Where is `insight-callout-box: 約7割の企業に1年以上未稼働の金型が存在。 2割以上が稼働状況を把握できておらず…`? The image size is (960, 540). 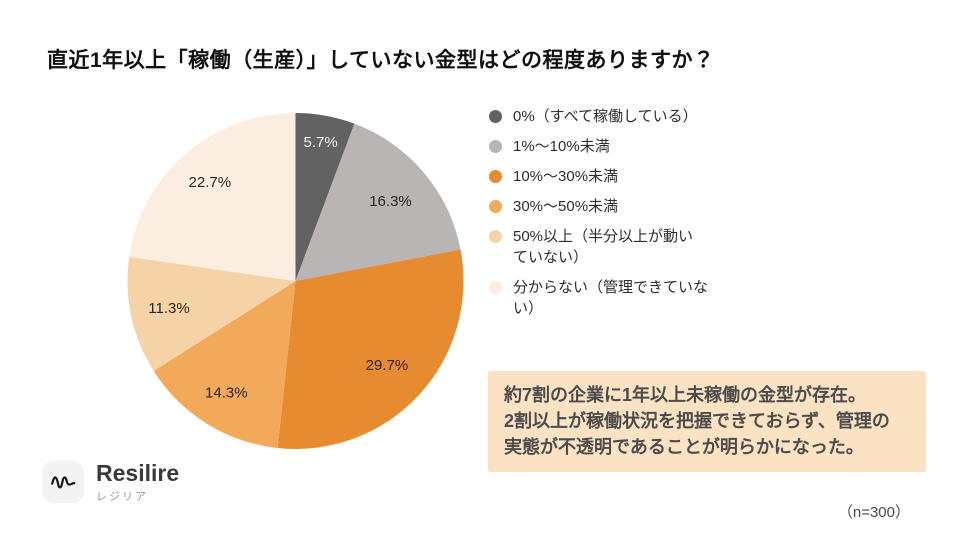
insight-callout-box: 約7割の企業に1年以上未稼働の金型が存在。 2割以上が稼働状況を把握できておらず… is located at coordinates (707, 421).